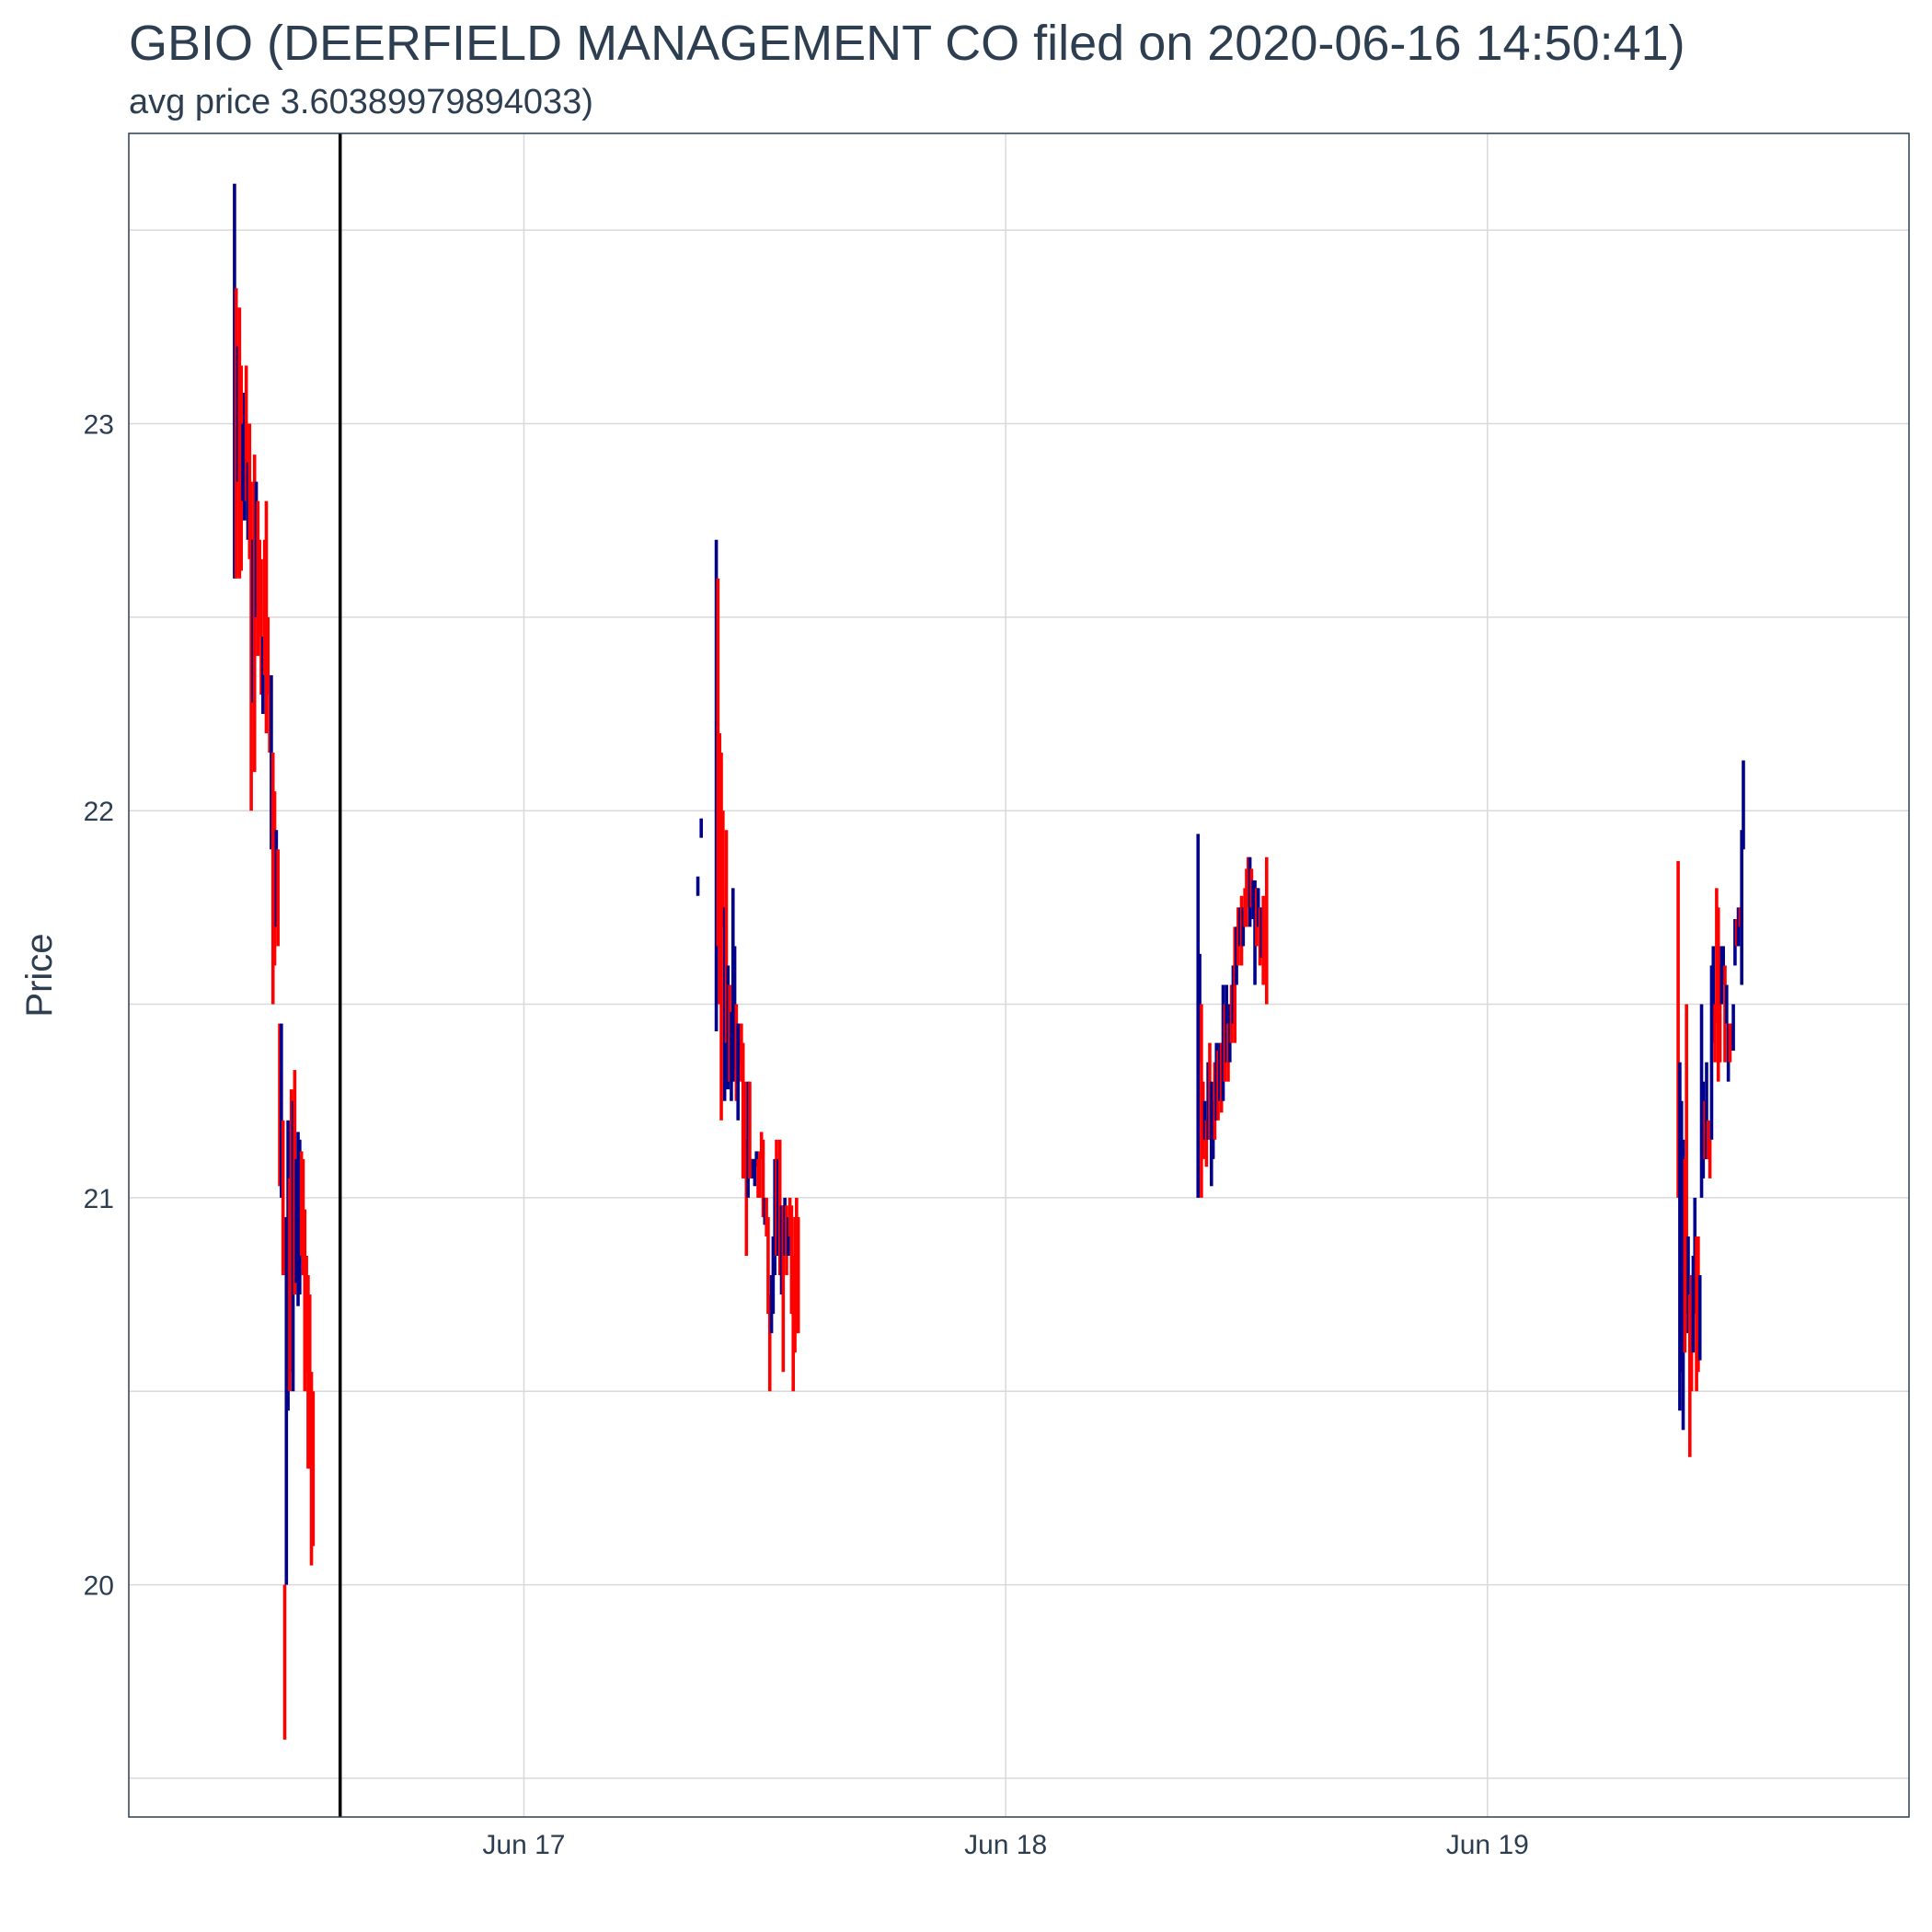 The width and height of the screenshot is (1932, 1932). What do you see at coordinates (99, 425) in the screenshot?
I see `y-tick-label: 23` at bounding box center [99, 425].